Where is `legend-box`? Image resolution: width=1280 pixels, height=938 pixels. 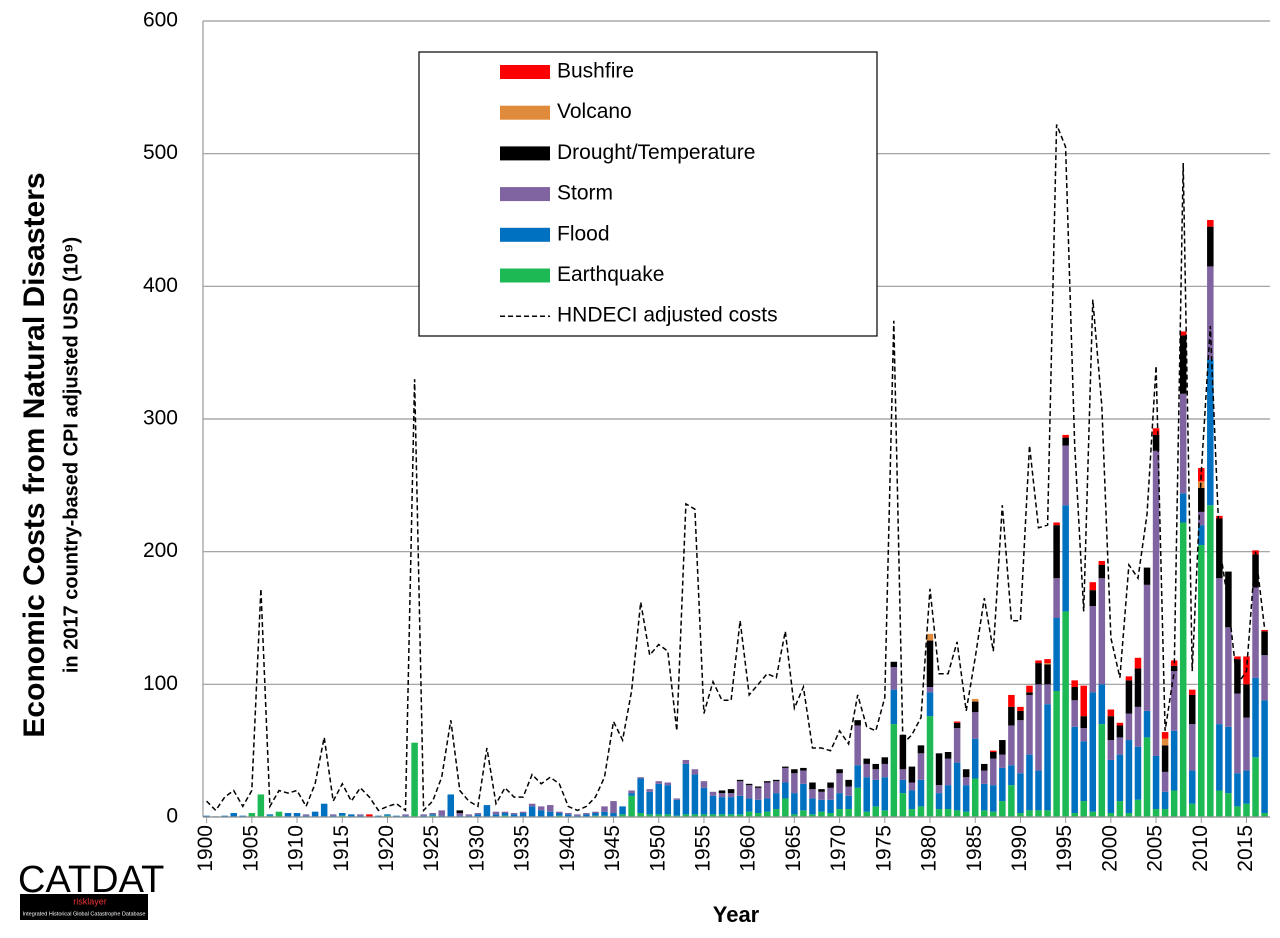
legend-box is located at coordinates (648, 194).